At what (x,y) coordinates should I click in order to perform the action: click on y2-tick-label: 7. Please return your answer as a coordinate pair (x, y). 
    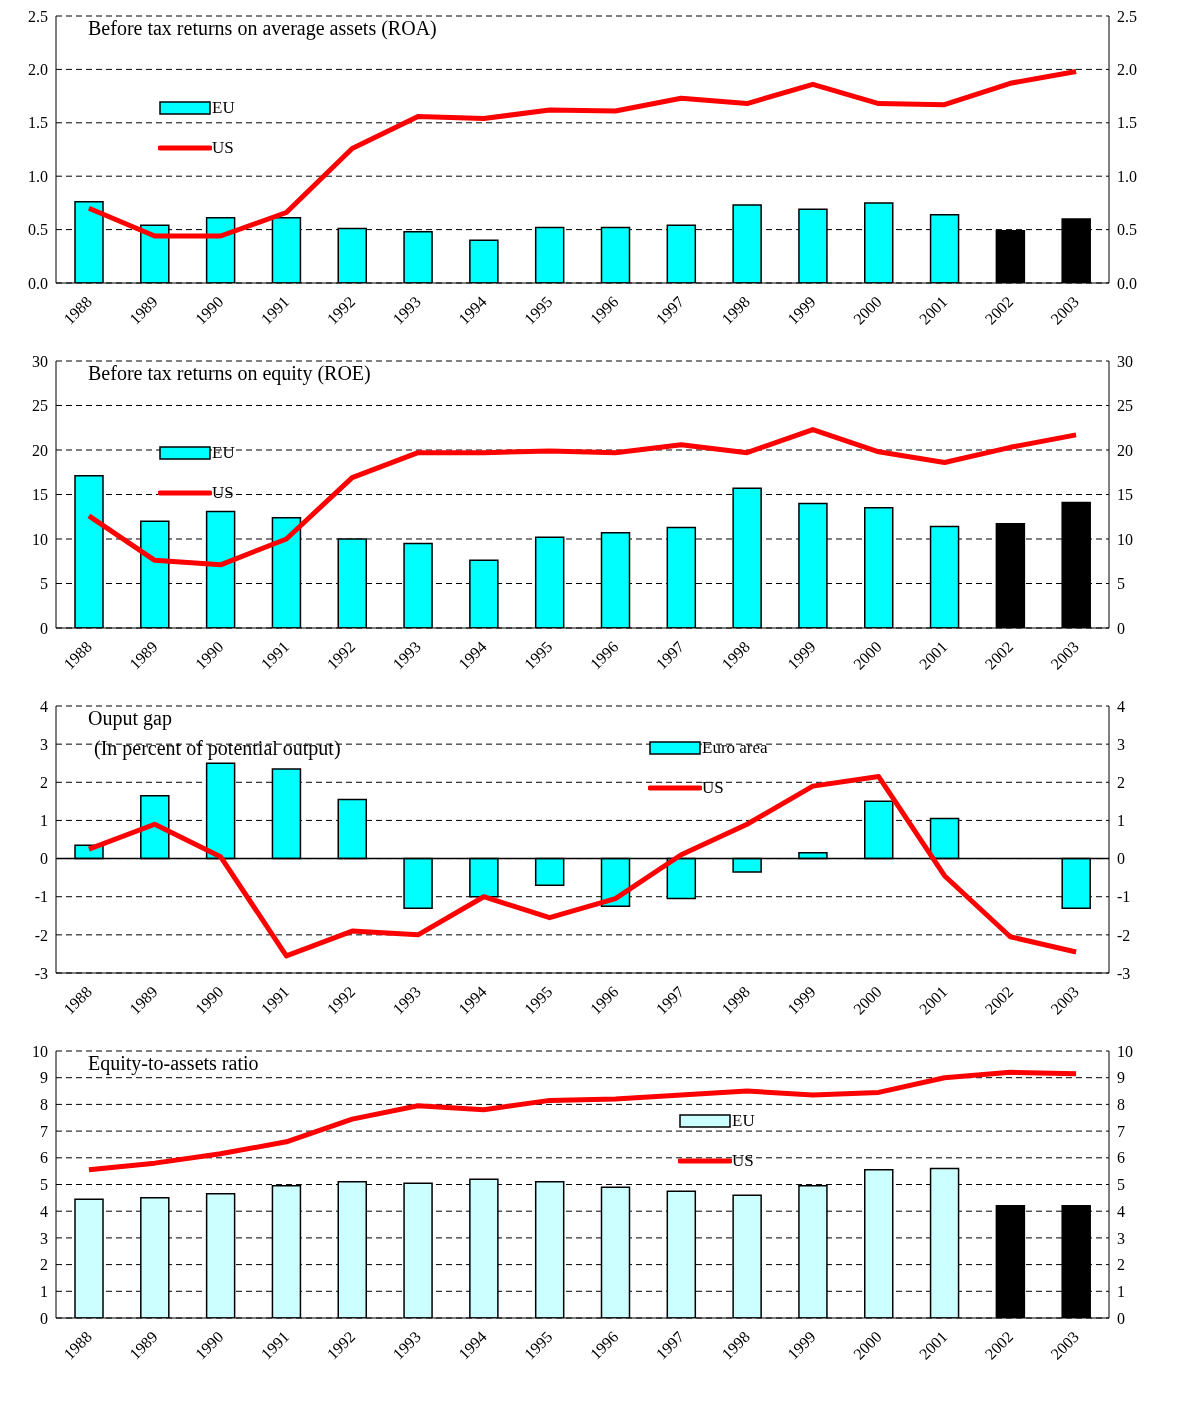
    Looking at the image, I should click on (1121, 1131).